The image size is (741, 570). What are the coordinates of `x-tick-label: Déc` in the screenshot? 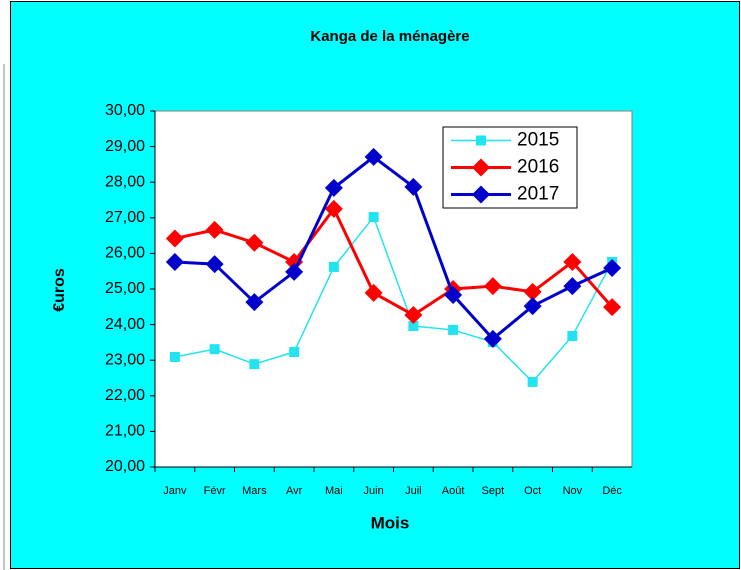 It's located at (612, 491).